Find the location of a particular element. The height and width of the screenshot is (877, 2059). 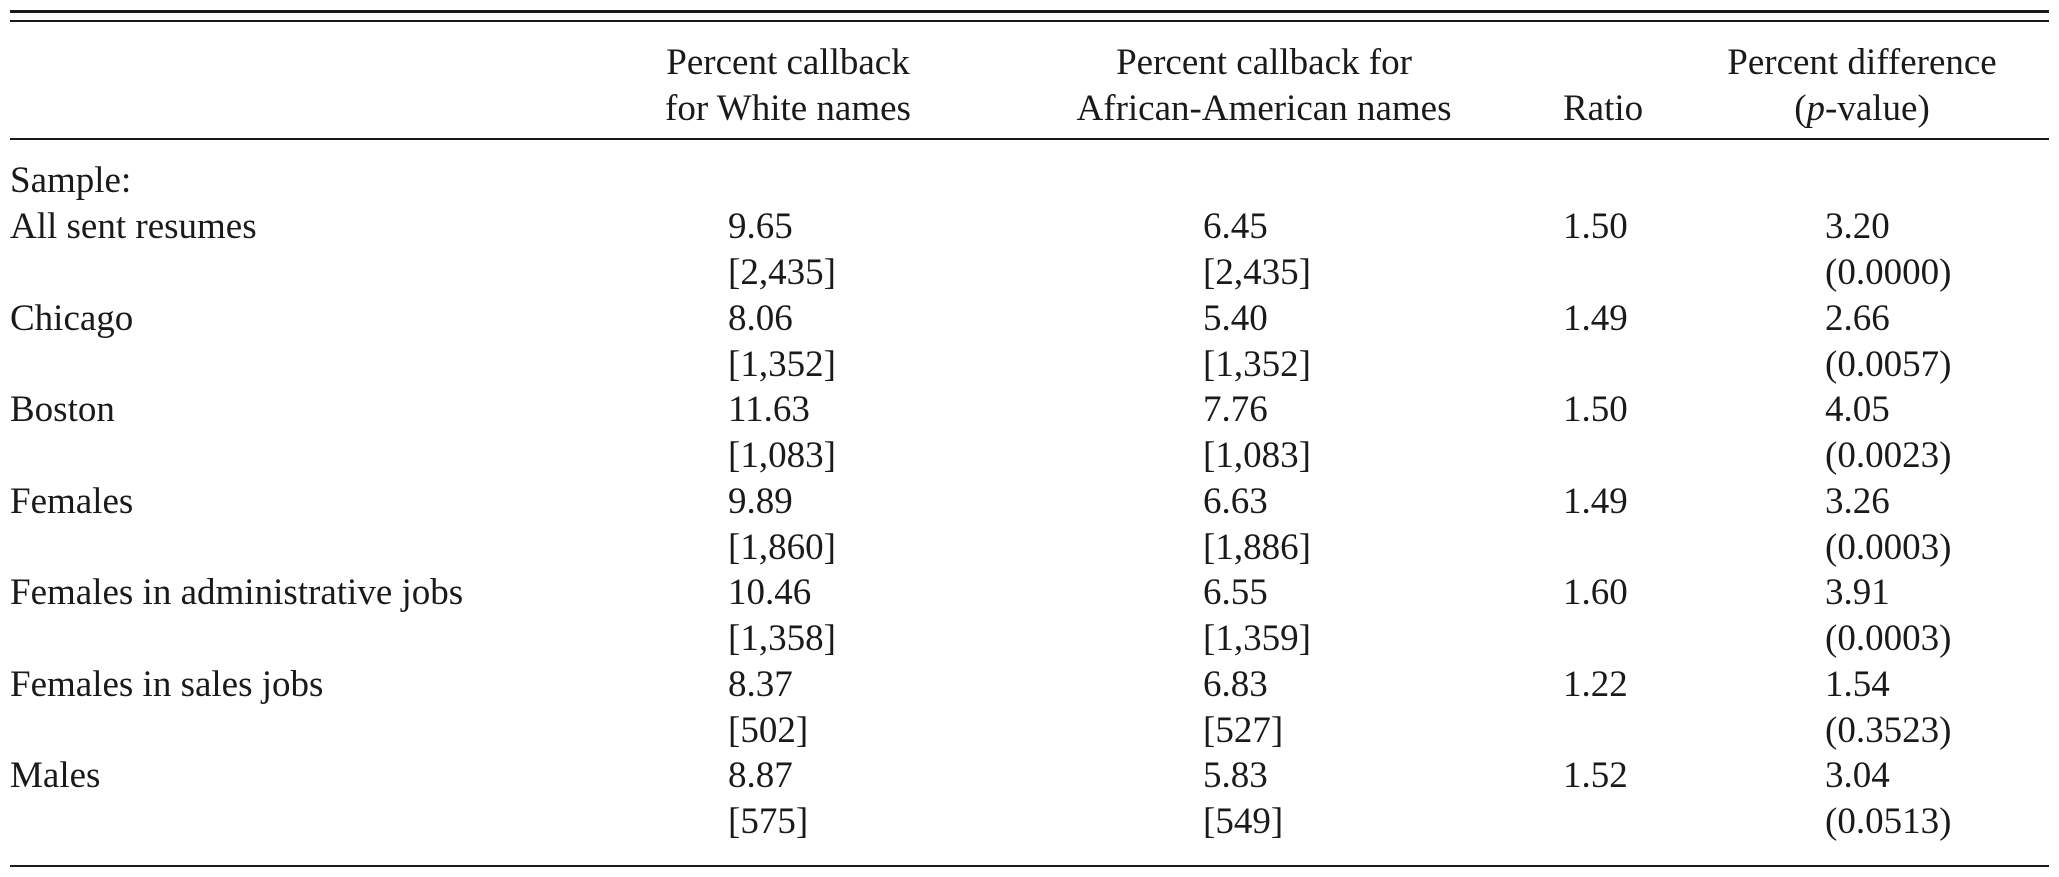

header-diff-p: p is located at coordinates (1816, 108).